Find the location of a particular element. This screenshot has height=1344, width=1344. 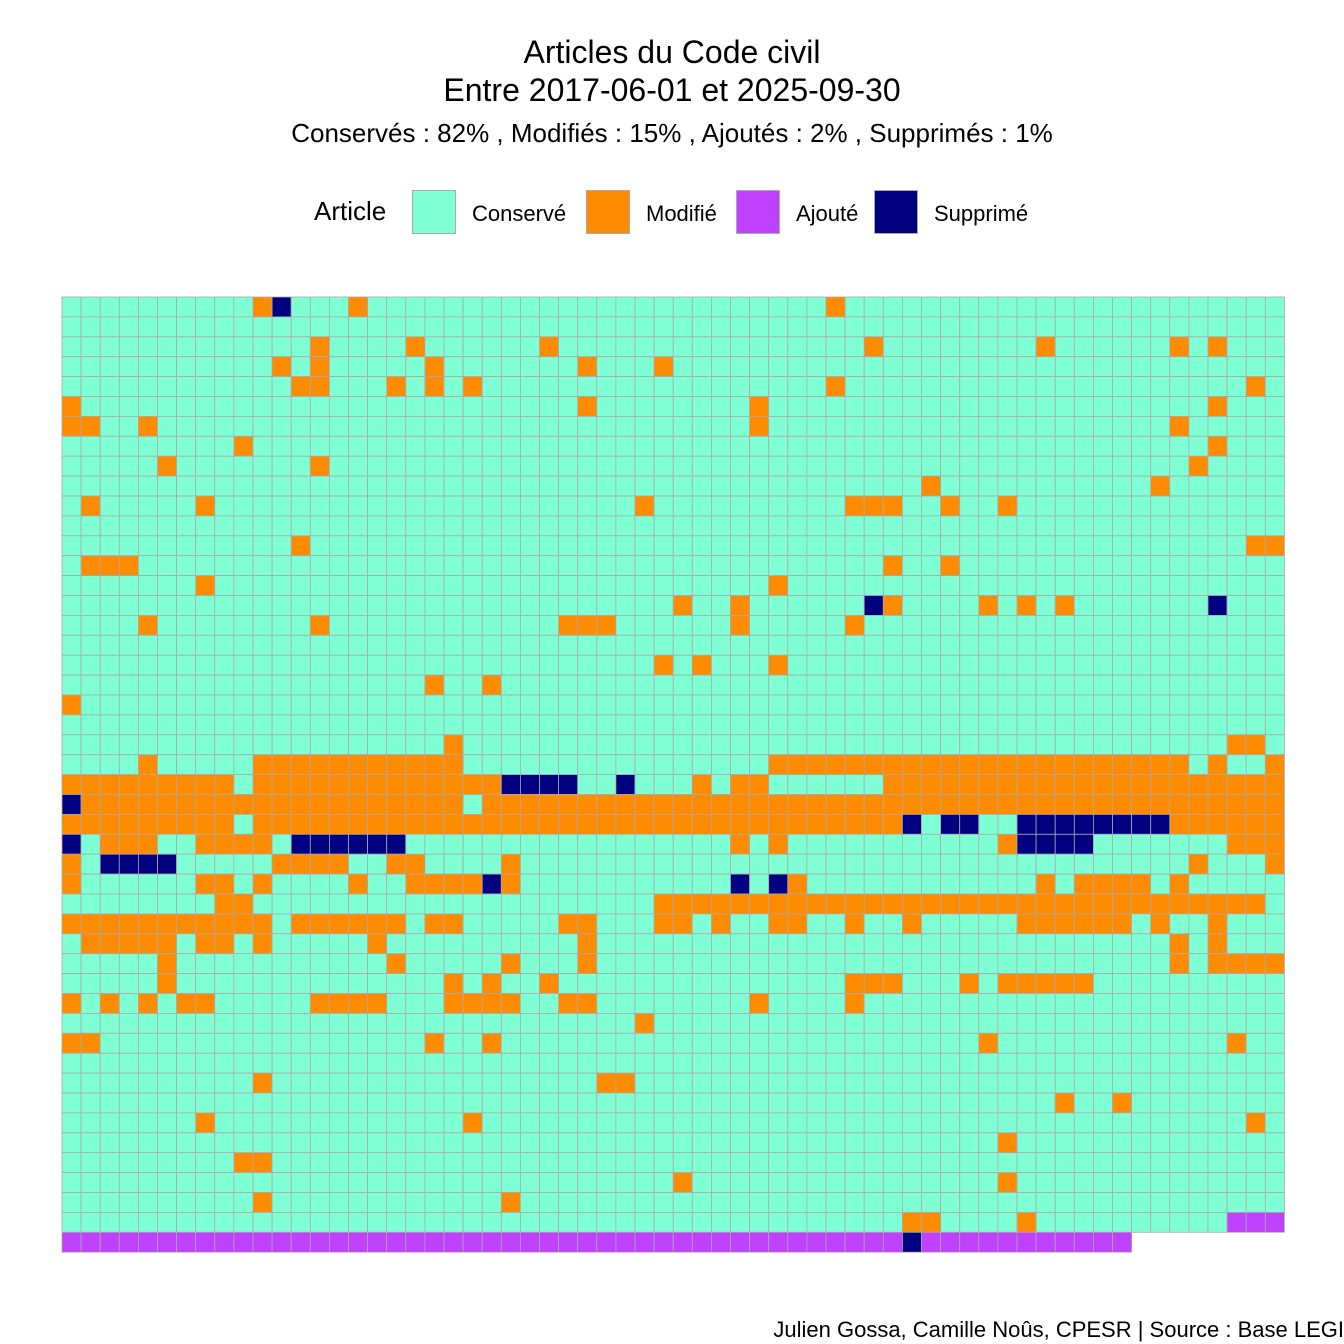

chart-title: Articles du Code civil is located at coordinates (672, 52).